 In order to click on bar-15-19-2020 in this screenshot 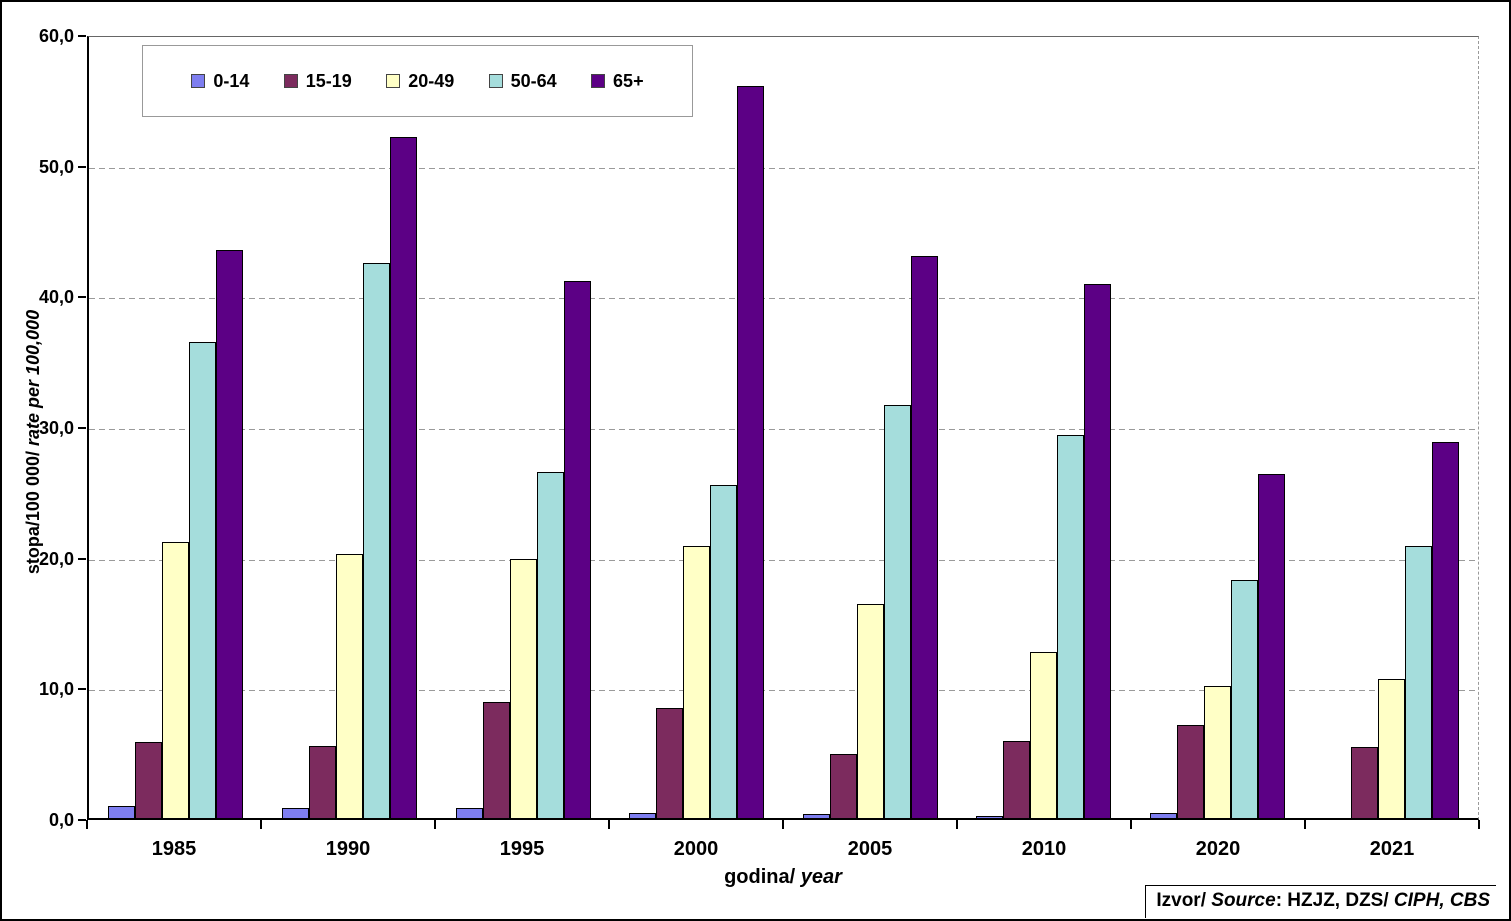, I will do `click(1191, 771)`.